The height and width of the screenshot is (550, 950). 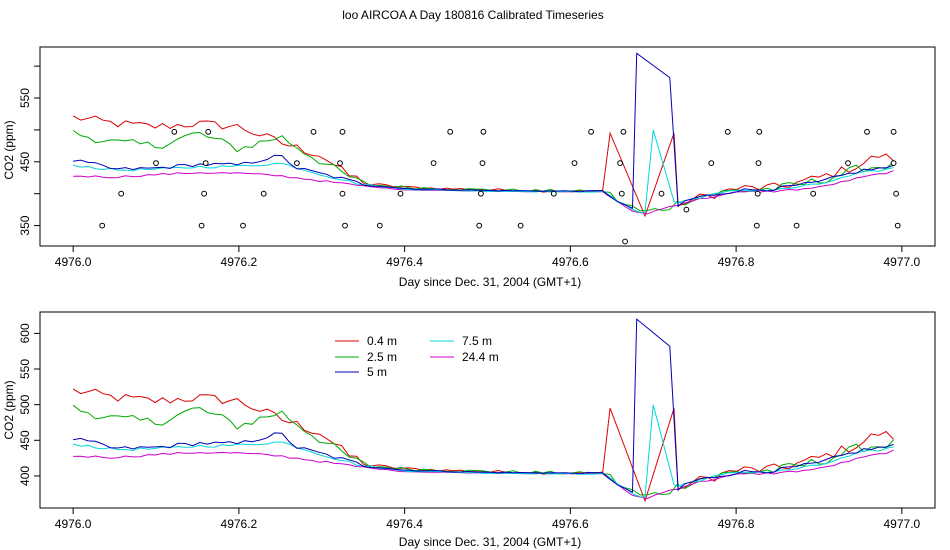 I want to click on bottom-series-line-75m, so click(x=483, y=451).